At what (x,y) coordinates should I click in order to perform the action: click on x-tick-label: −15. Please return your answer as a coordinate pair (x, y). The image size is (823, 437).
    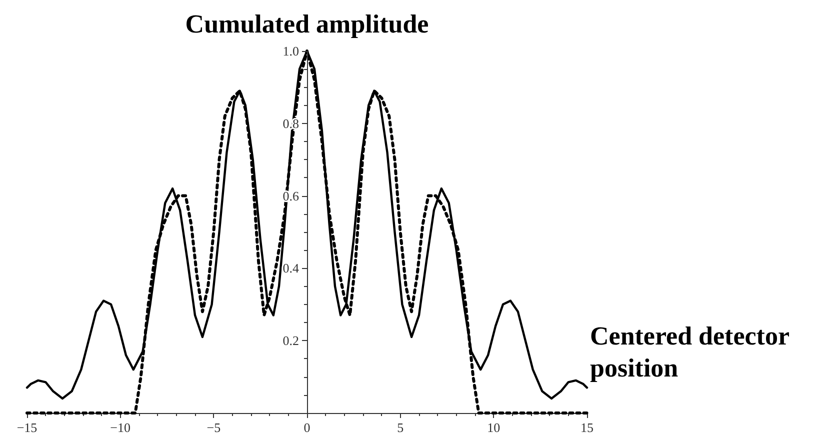
    Looking at the image, I should click on (27, 427).